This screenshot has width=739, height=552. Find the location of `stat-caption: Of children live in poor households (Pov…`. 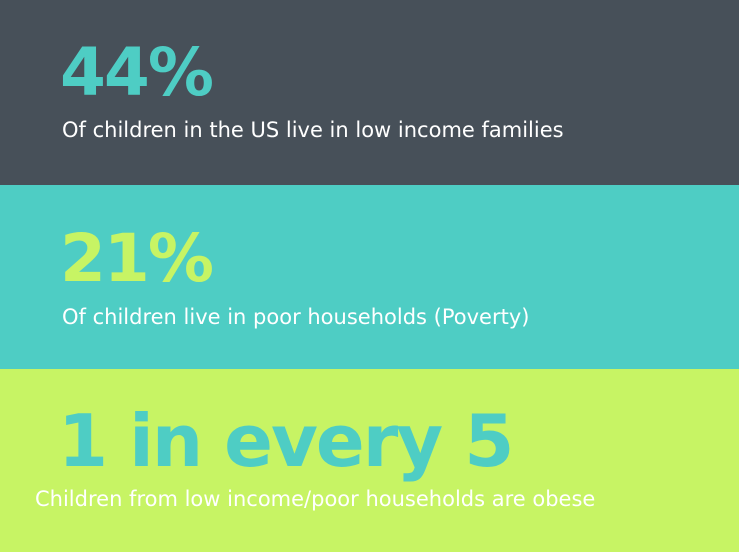

stat-caption: Of children live in poor households (Pov… is located at coordinates (296, 317).